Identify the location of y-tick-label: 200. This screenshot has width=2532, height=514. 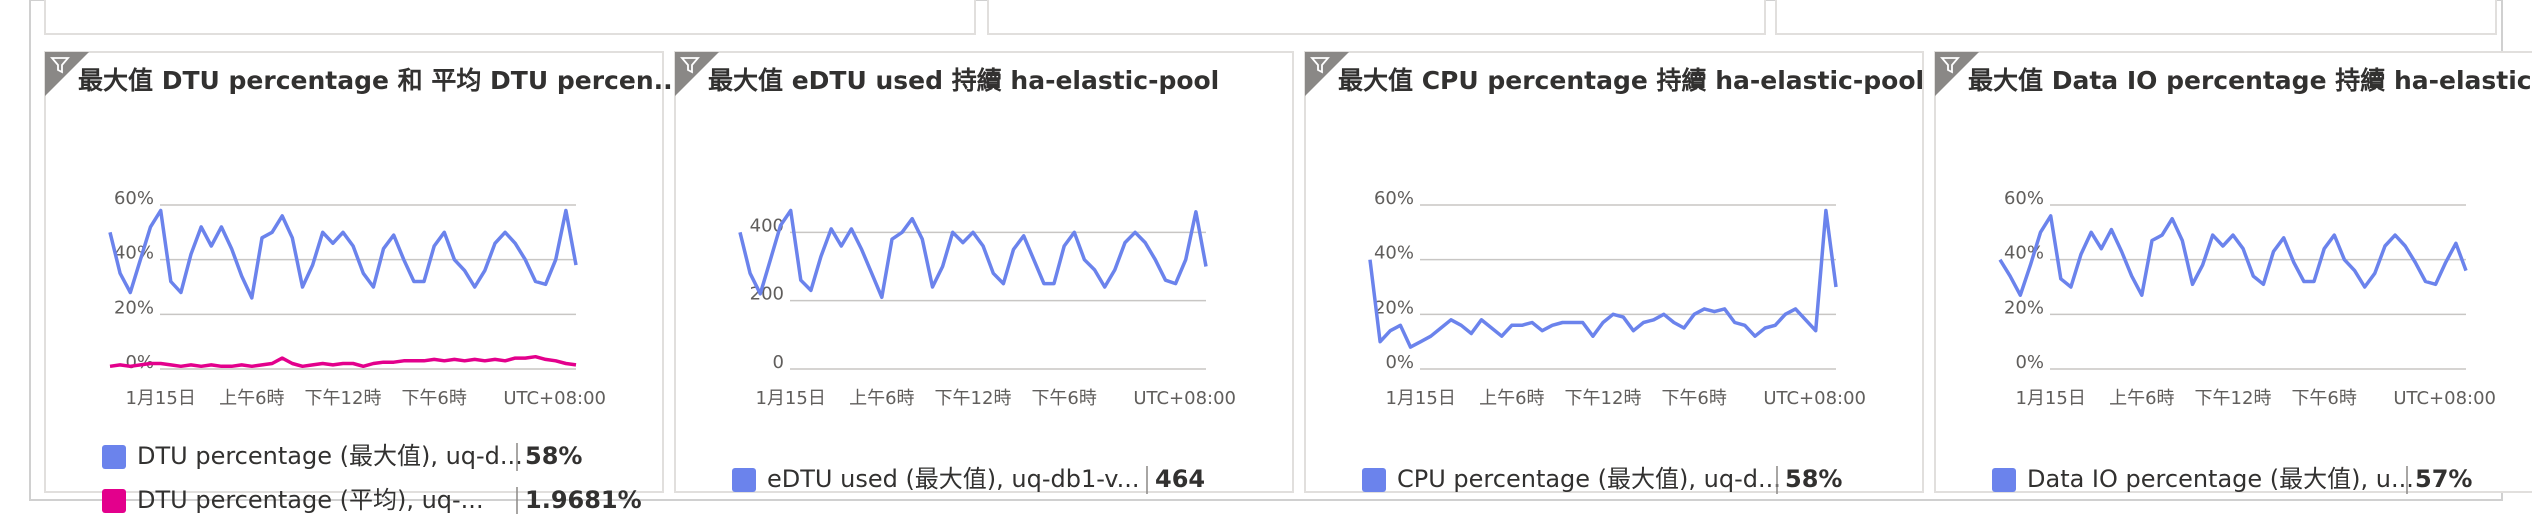
(767, 294).